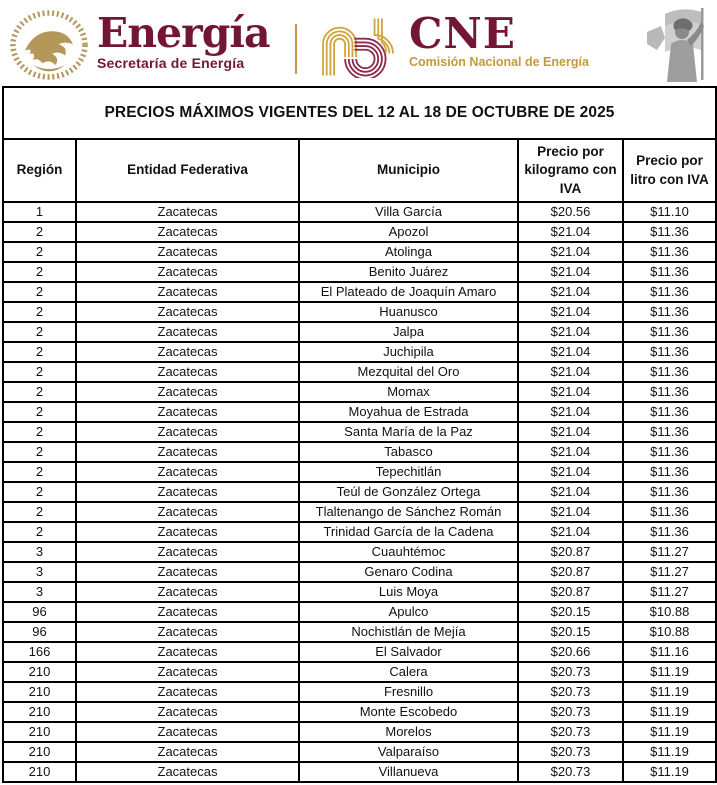 Image resolution: width=717 pixels, height=785 pixels. I want to click on cne-subtitle: Comisión Nacional de Energía, so click(499, 62).